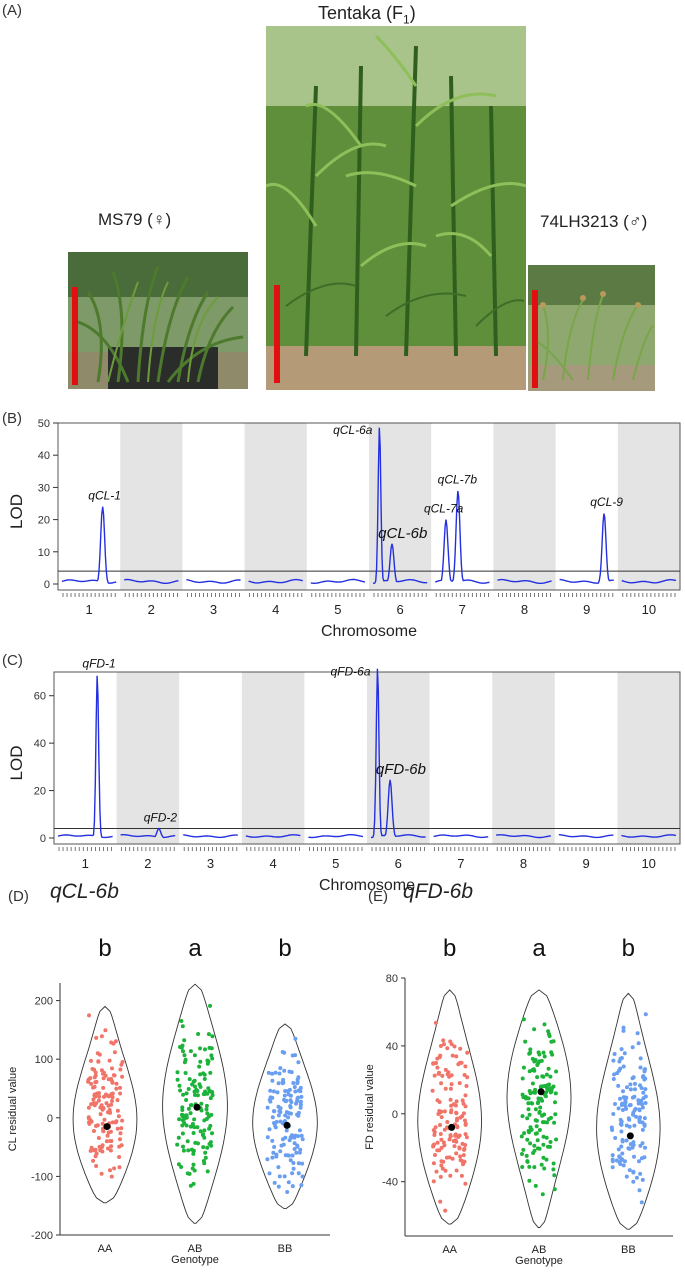  I want to click on y-tick-label: 40, so click(392, 1047).